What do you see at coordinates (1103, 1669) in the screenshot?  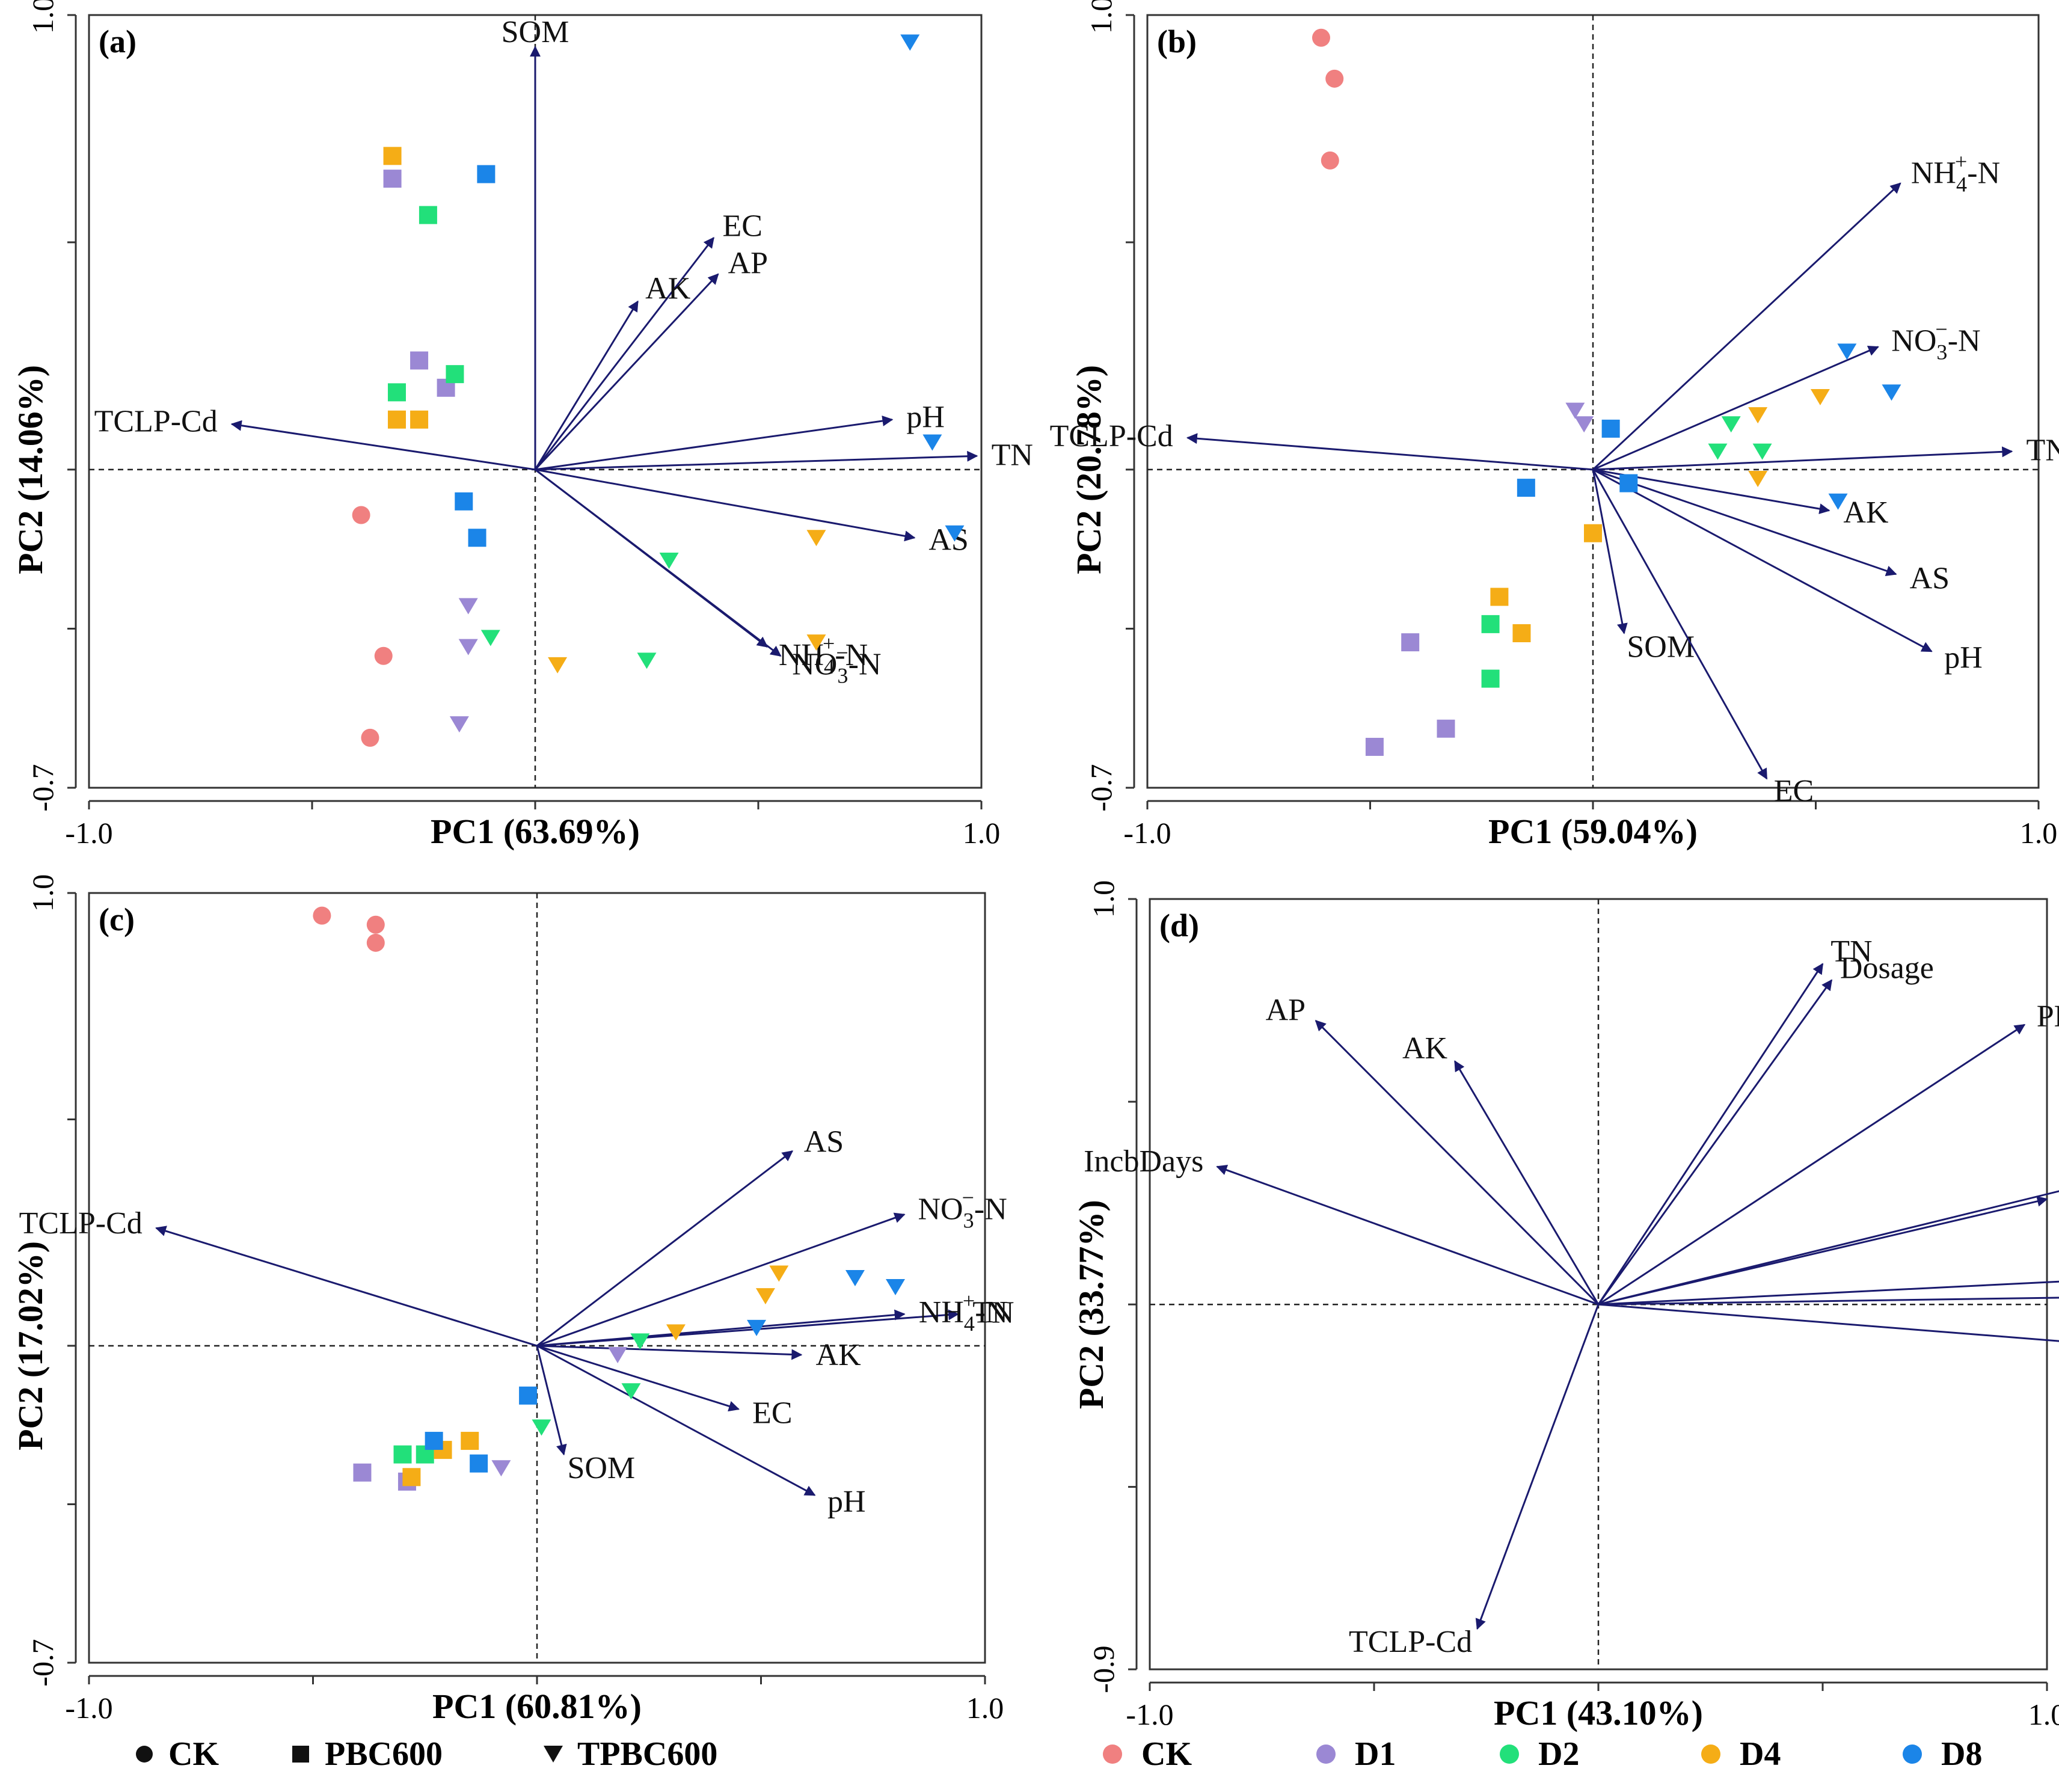 I see `y-tick-label-min: -0.9` at bounding box center [1103, 1669].